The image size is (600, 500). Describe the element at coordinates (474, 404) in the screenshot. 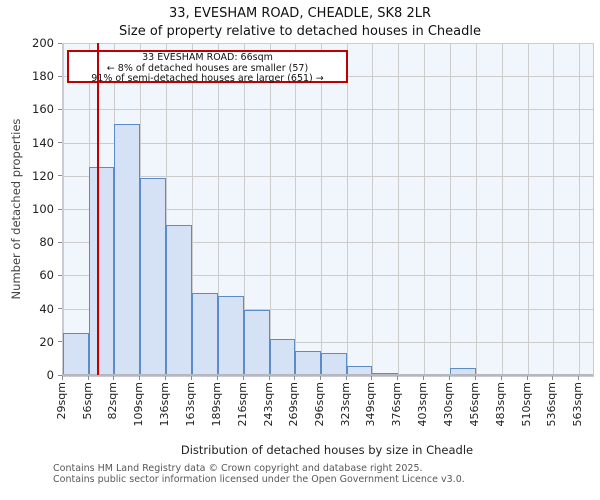

I see `x-tick-label: 456sqm` at that location.